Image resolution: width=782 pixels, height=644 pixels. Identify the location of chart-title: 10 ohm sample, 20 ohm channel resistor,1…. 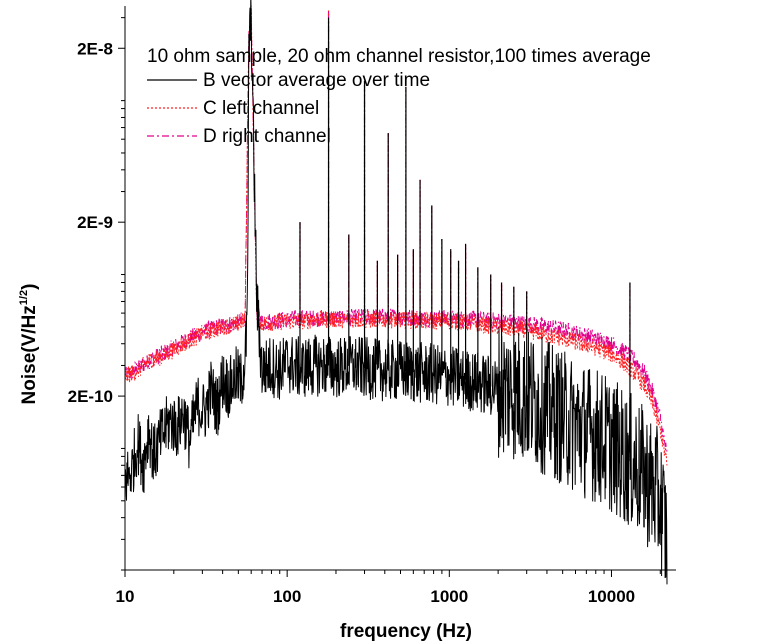
(399, 56).